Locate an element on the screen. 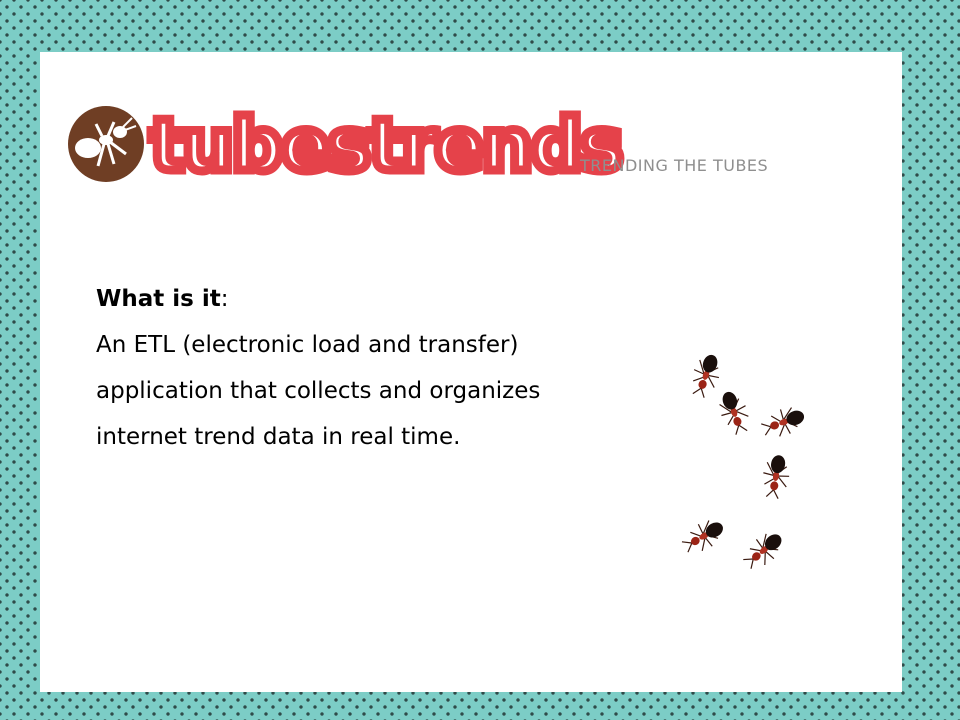 Image resolution: width=960 pixels, height=720 pixels. body-line-1: An ETL (electronic load and transfer) is located at coordinates (307, 345).